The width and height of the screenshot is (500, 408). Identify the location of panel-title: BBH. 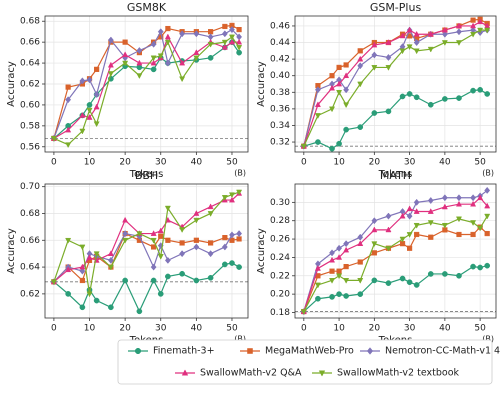
(146, 175).